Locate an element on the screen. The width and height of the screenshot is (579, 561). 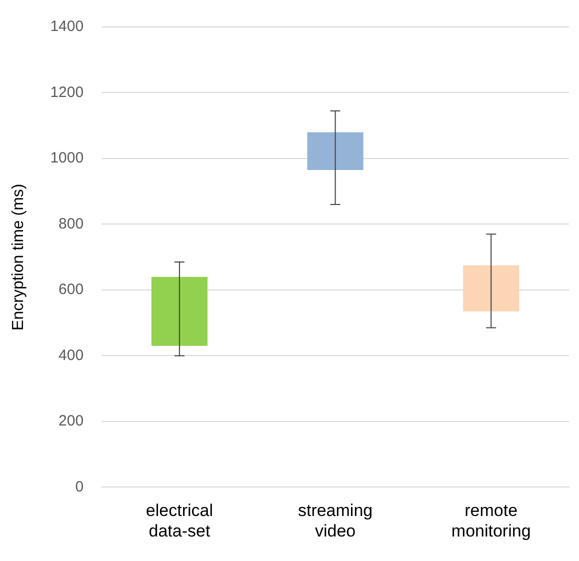
x-tick-label: streaming video is located at coordinates (335, 520).